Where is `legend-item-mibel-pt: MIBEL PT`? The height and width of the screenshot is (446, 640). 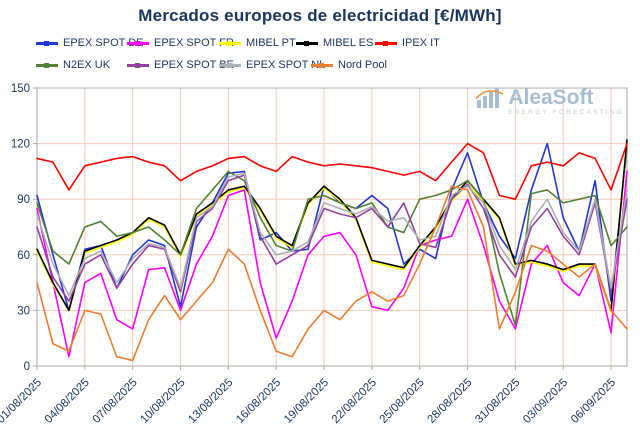
legend-item-mibel-pt: MIBEL PT is located at coordinates (257, 43).